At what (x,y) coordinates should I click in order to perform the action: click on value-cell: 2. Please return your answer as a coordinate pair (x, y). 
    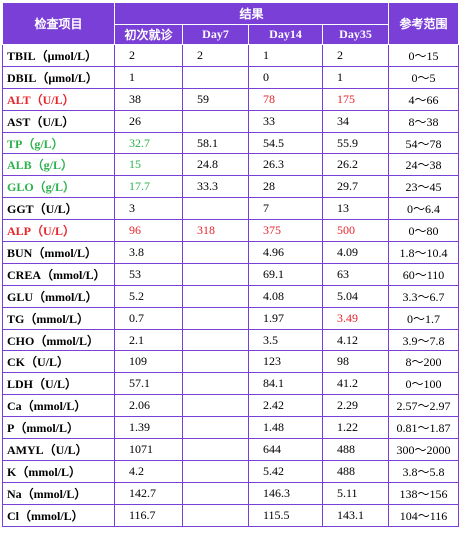
    Looking at the image, I should click on (215, 55).